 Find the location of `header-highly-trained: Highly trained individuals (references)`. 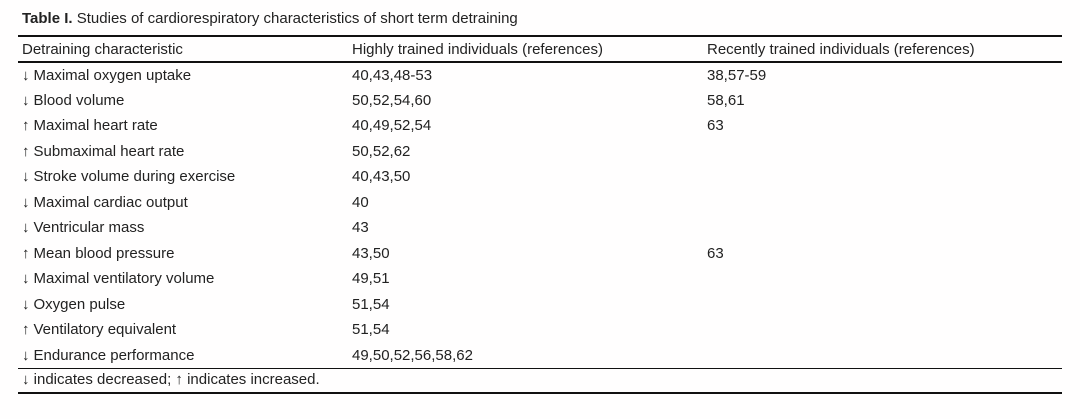

header-highly-trained: Highly trained individuals (references) is located at coordinates (525, 49).